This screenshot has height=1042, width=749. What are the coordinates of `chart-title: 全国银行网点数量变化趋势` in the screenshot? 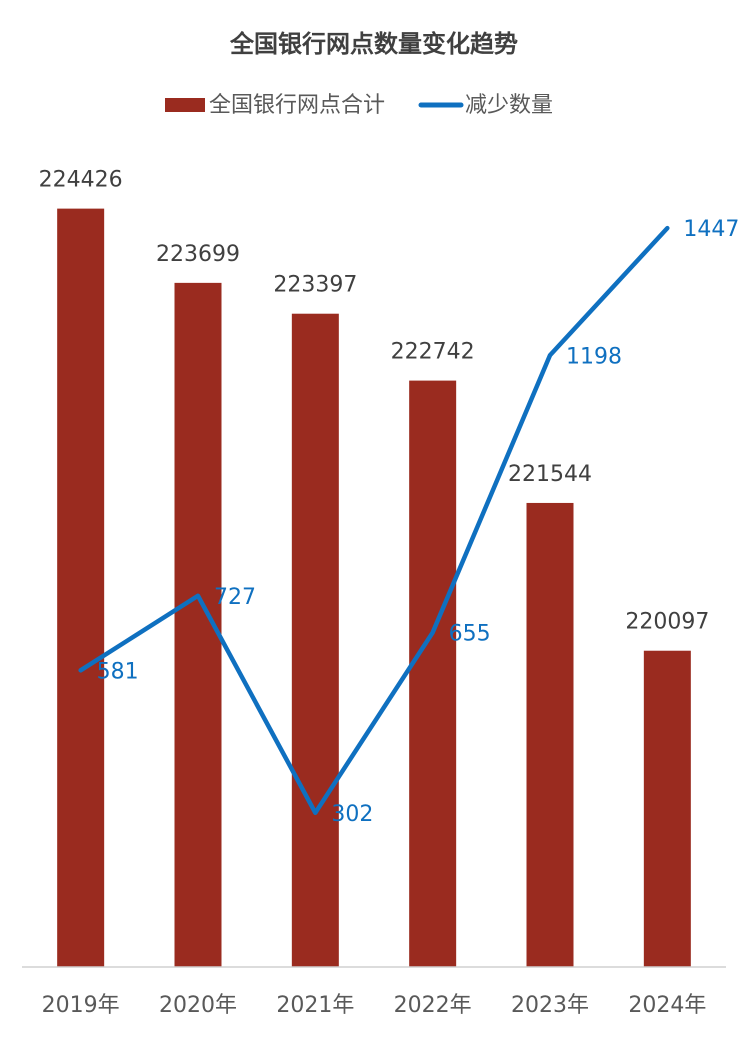 It's located at (373, 44).